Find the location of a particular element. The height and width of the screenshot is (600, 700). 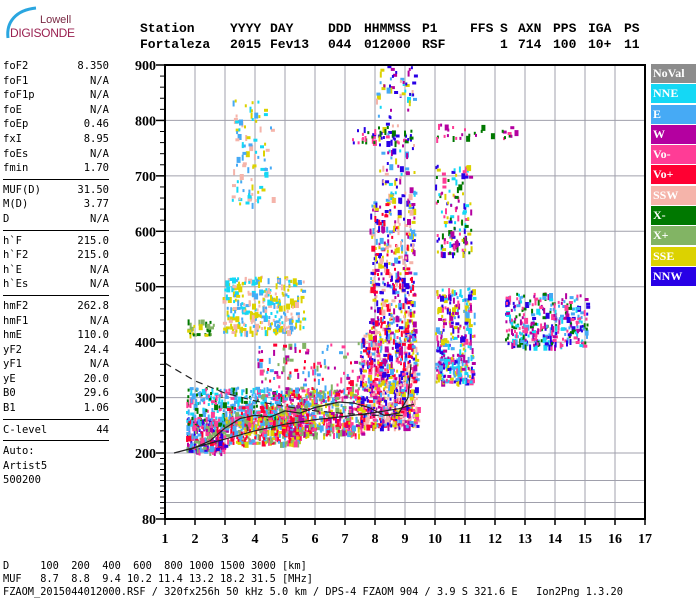

param-label: yF1 is located at coordinates (12, 364).